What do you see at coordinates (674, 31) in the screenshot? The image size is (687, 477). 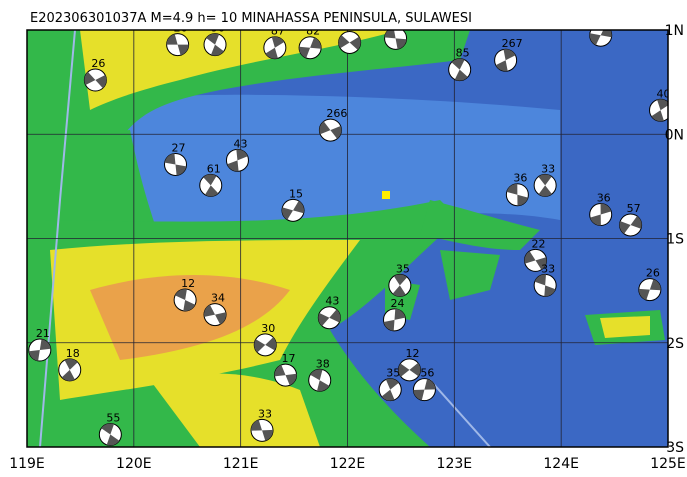 I see `lat-label: 1N` at bounding box center [674, 31].